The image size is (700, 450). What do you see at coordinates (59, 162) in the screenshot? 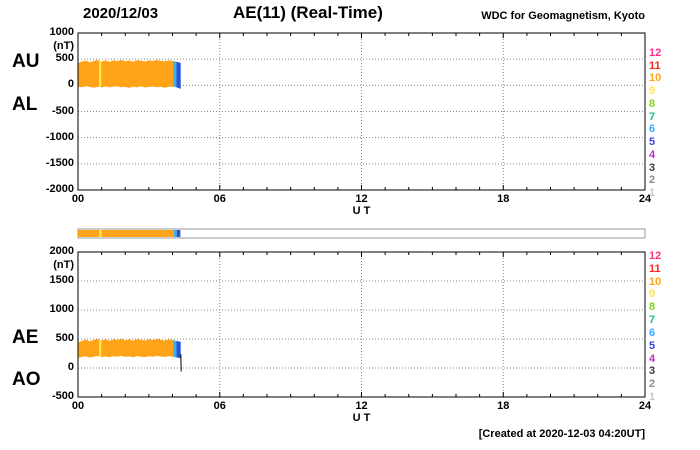
I see `y-tick-label: -1500` at bounding box center [59, 162].